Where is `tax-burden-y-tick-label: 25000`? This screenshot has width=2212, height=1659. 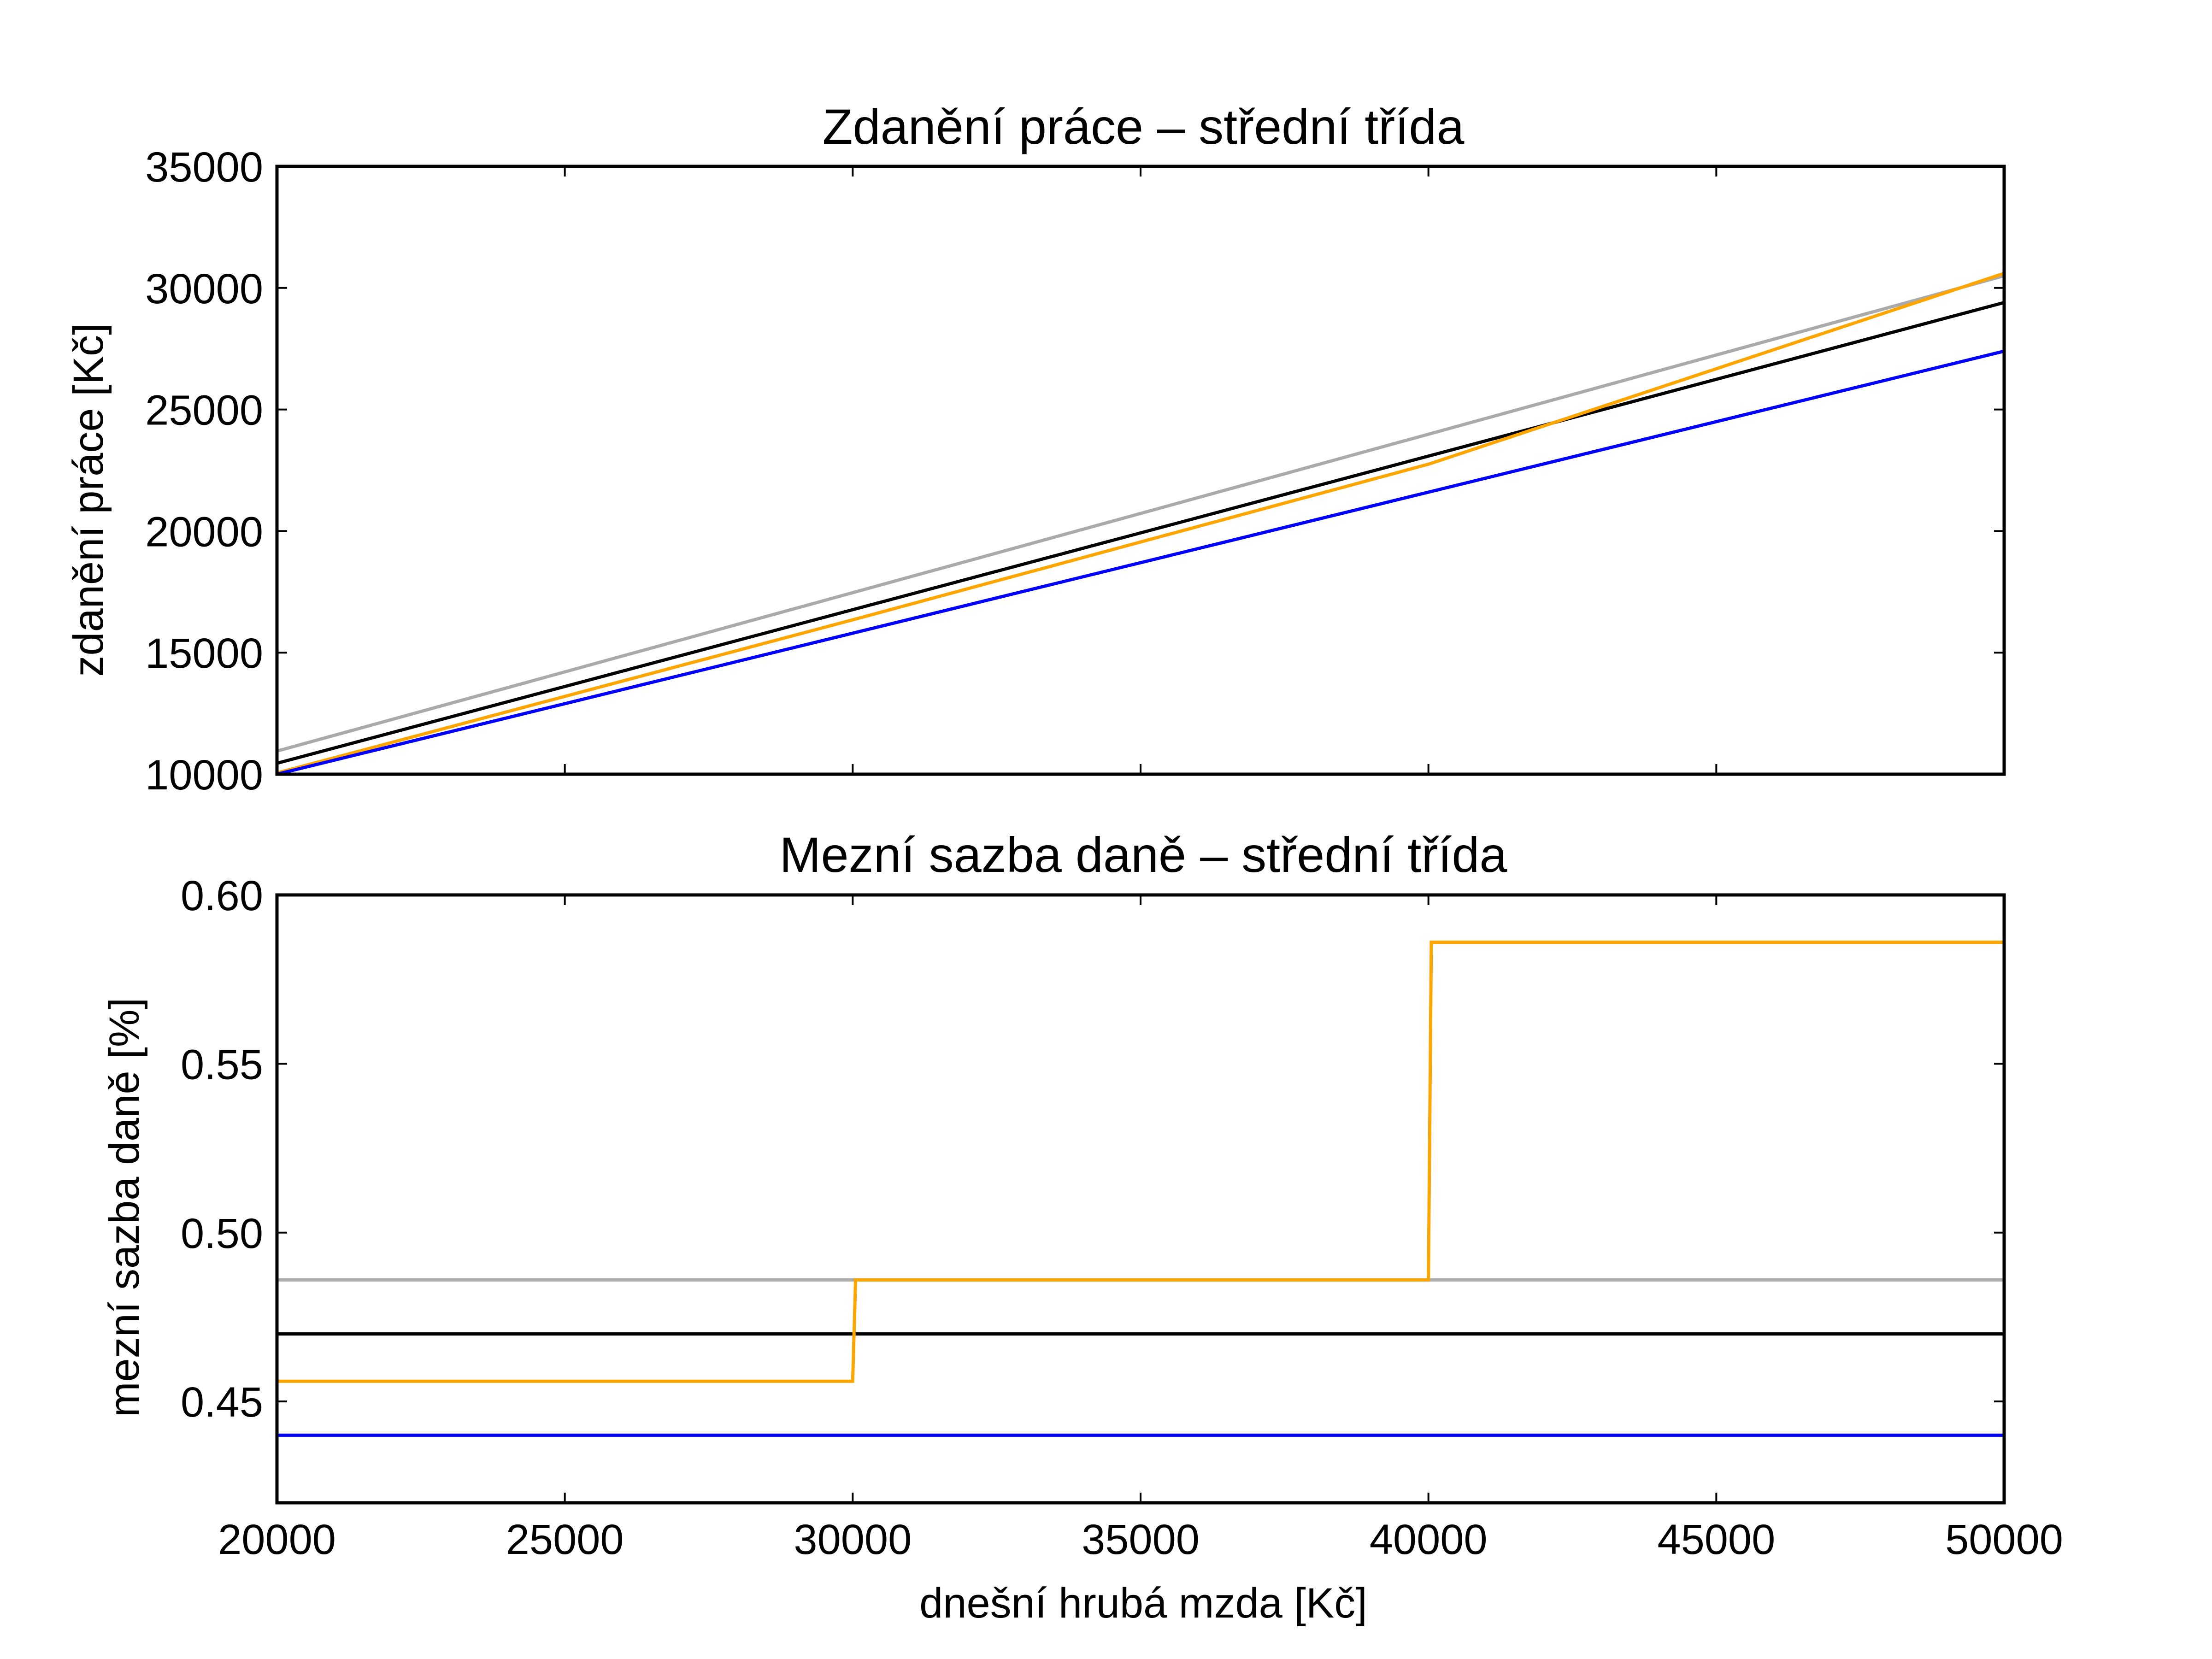
tax-burden-y-tick-label: 25000 is located at coordinates (204, 410).